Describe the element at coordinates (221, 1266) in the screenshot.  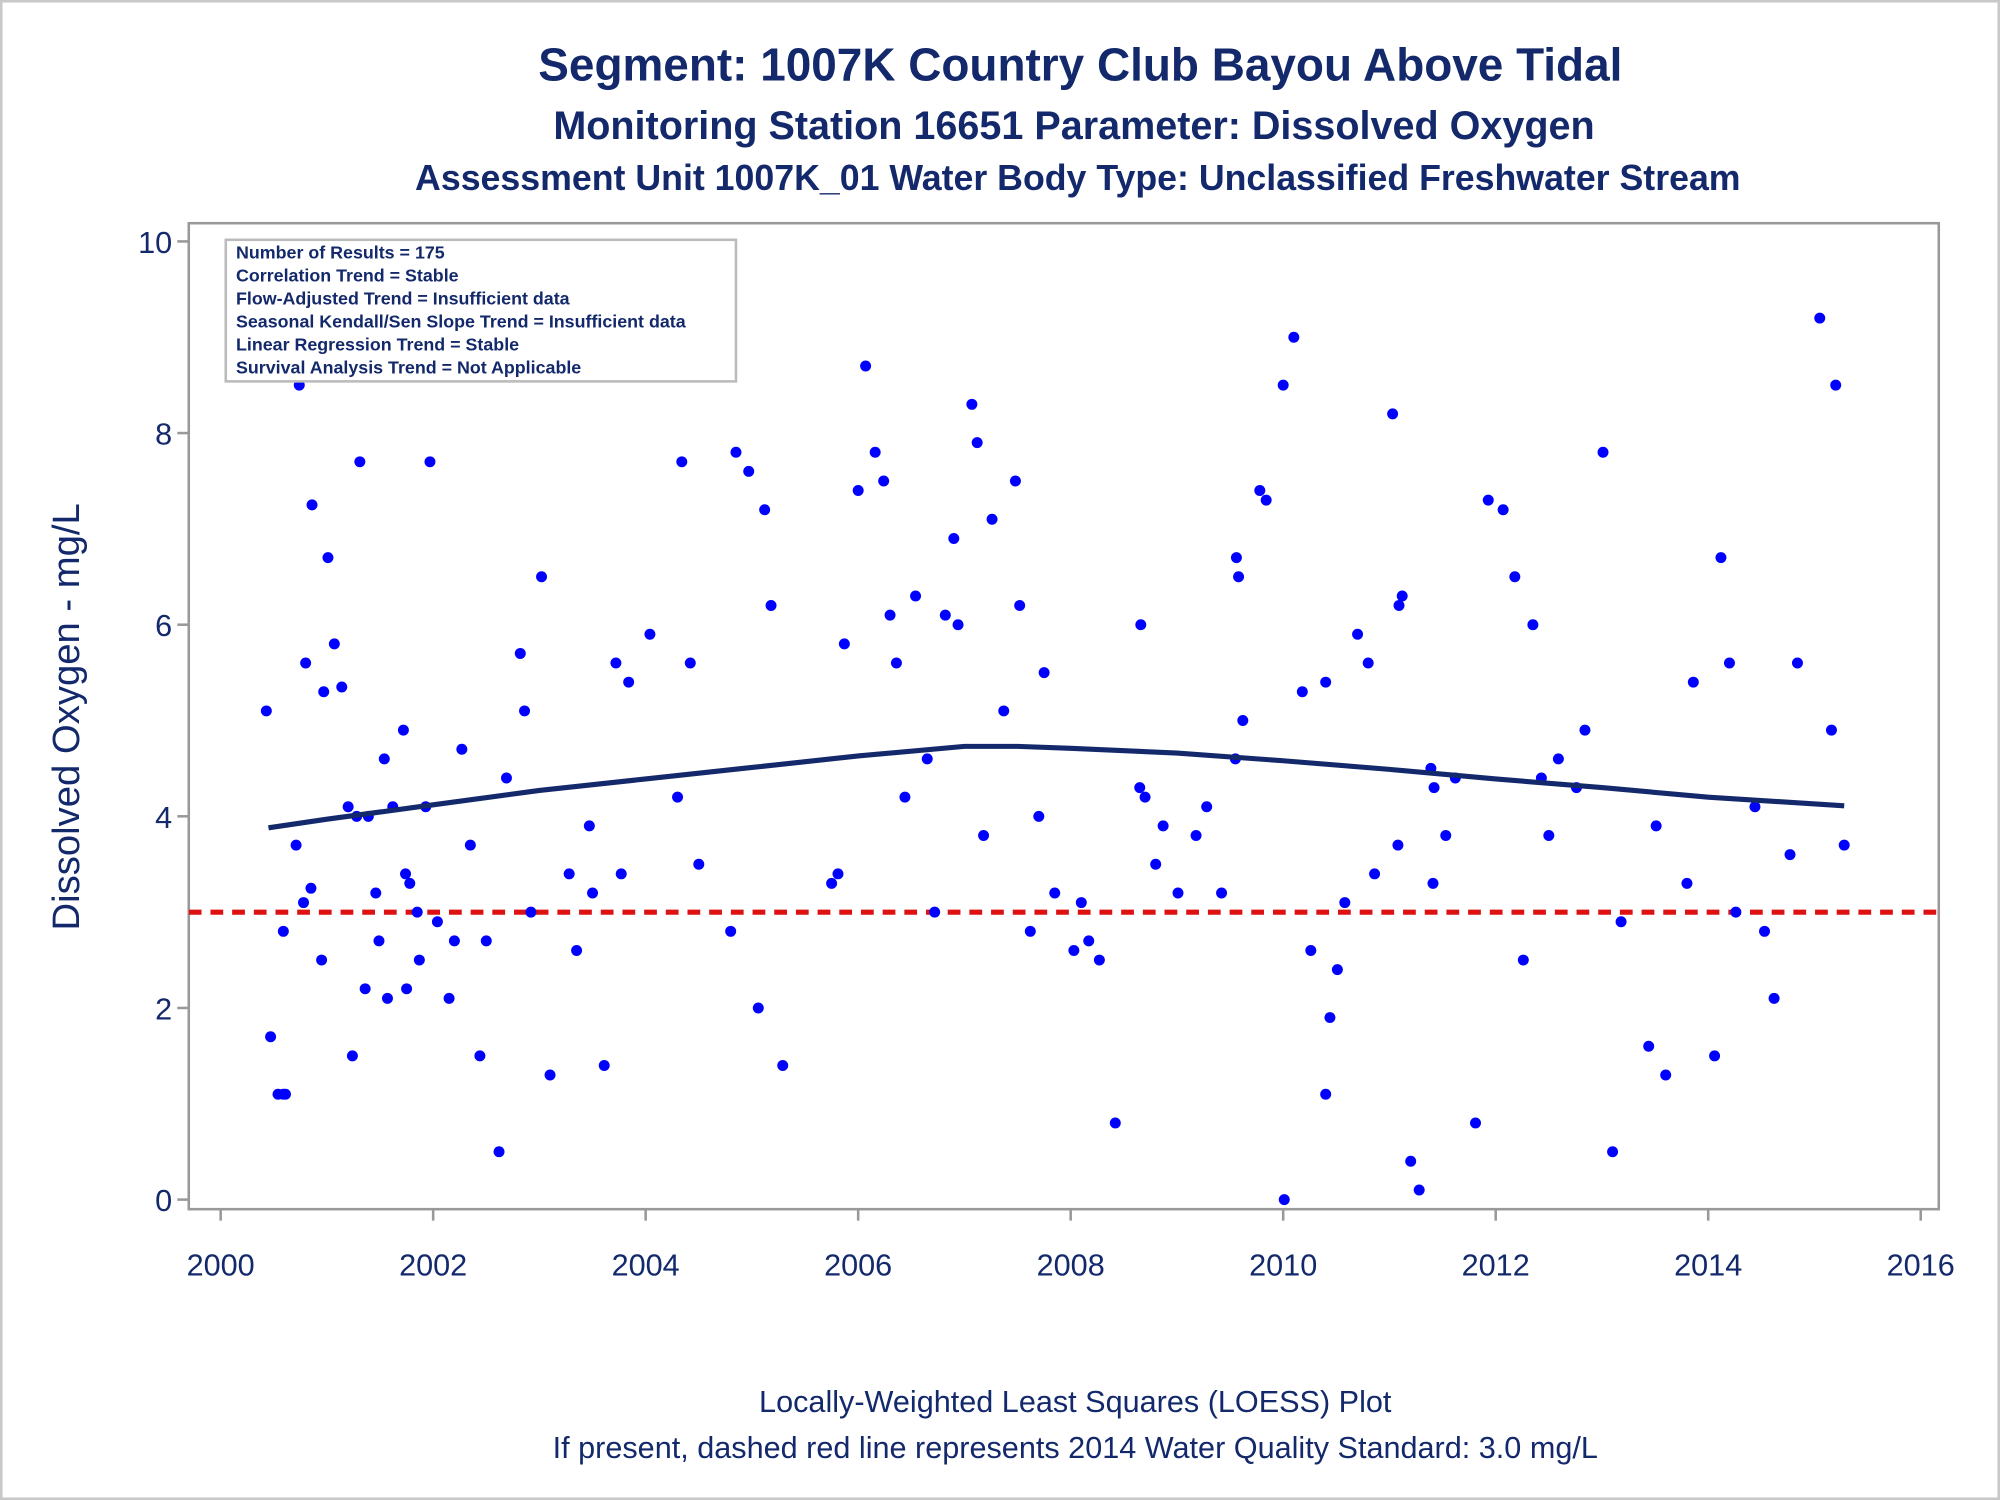
I see `x-tick-label: 2000` at that location.